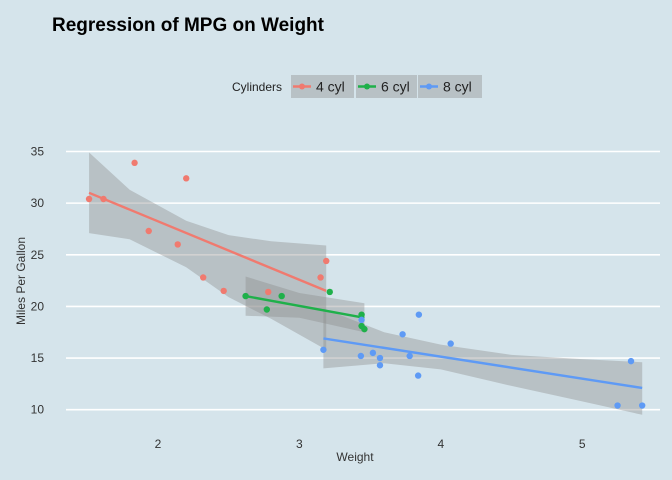 This screenshot has width=672, height=480. What do you see at coordinates (257, 87) in the screenshot?
I see `legend-title: Cylinders` at bounding box center [257, 87].